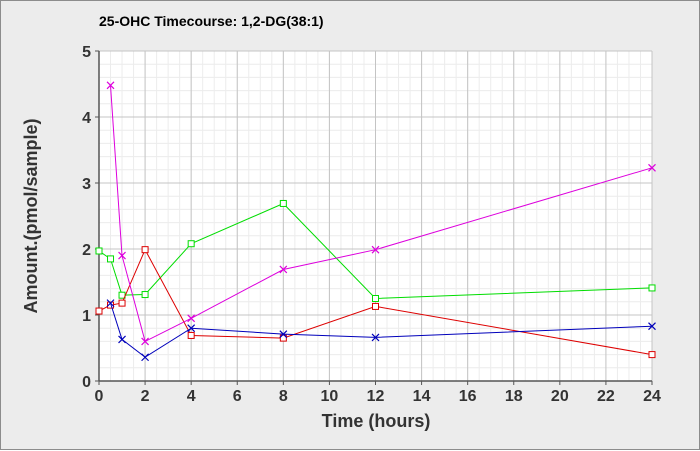  Describe the element at coordinates (468, 396) in the screenshot. I see `x-tick-label: 16` at that location.